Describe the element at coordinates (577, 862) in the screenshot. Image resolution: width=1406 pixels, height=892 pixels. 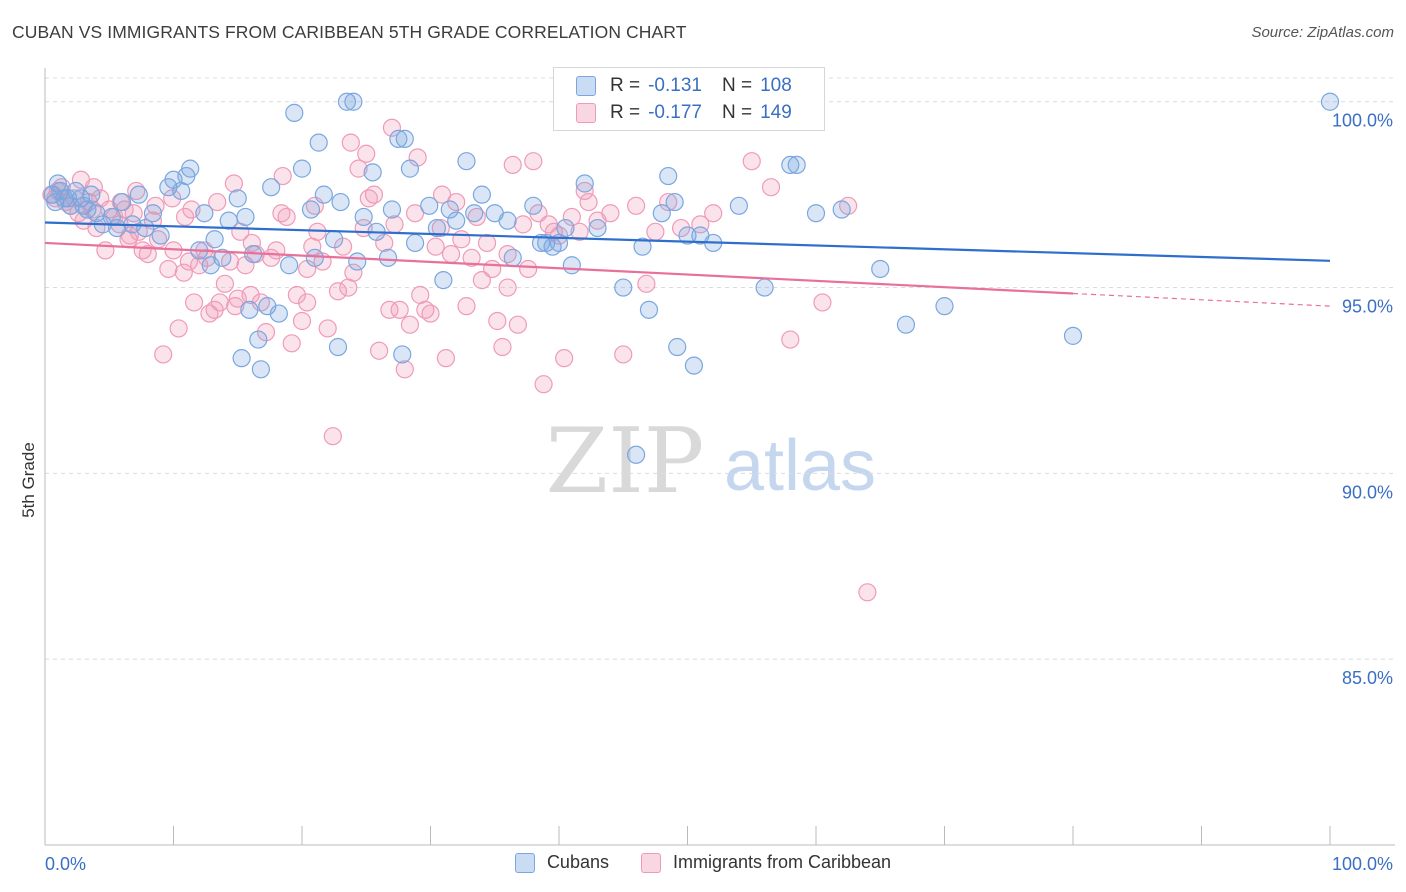
I see `cubans-legend-label: Cubans` at that location.